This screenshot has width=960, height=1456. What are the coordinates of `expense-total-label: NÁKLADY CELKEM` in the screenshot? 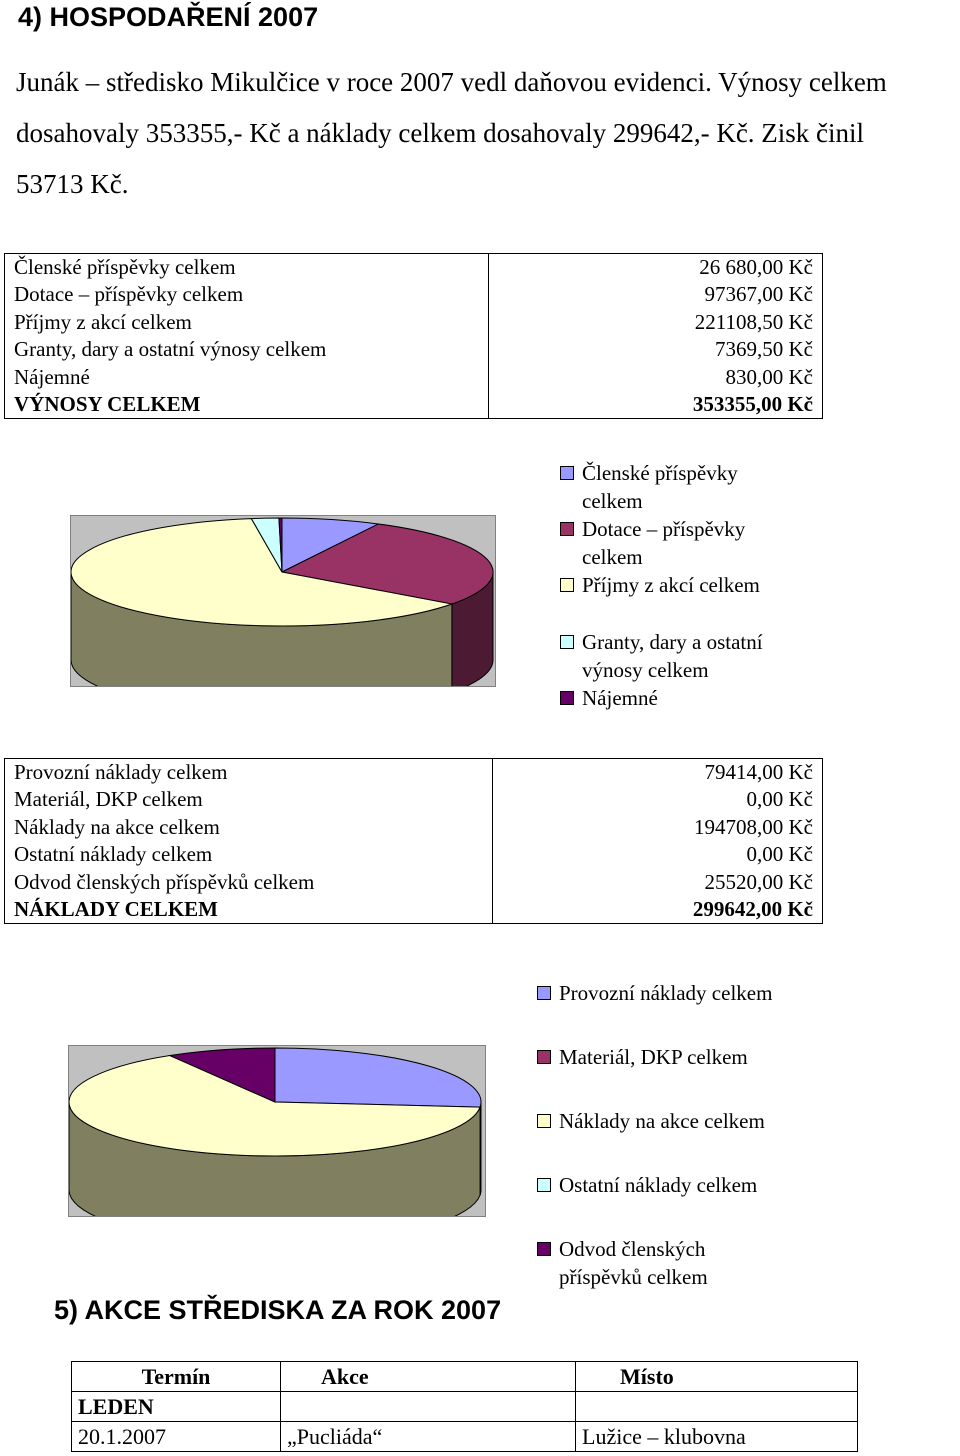 It's located at (116, 908).